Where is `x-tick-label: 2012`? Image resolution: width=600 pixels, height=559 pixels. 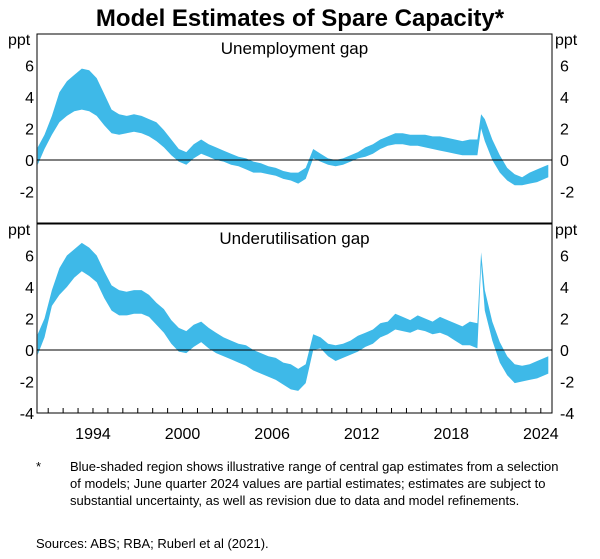 x-tick-label: 2012 is located at coordinates (362, 434).